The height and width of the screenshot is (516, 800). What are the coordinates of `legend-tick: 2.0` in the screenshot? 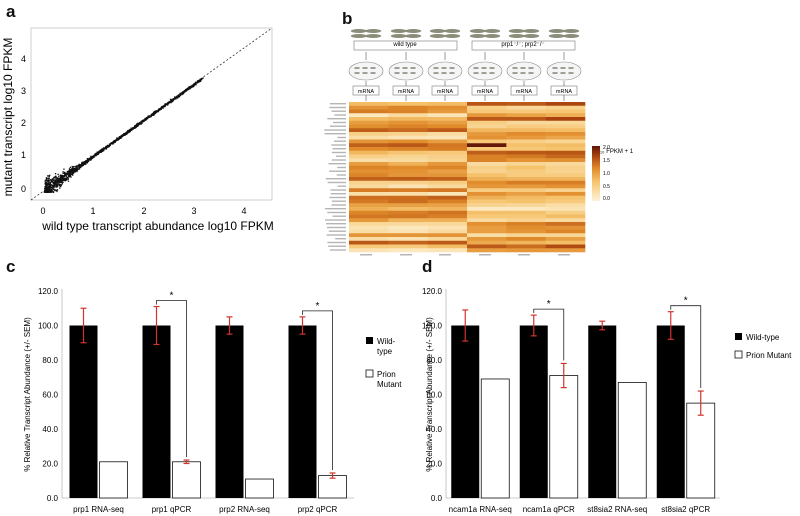 It's located at (606, 148).